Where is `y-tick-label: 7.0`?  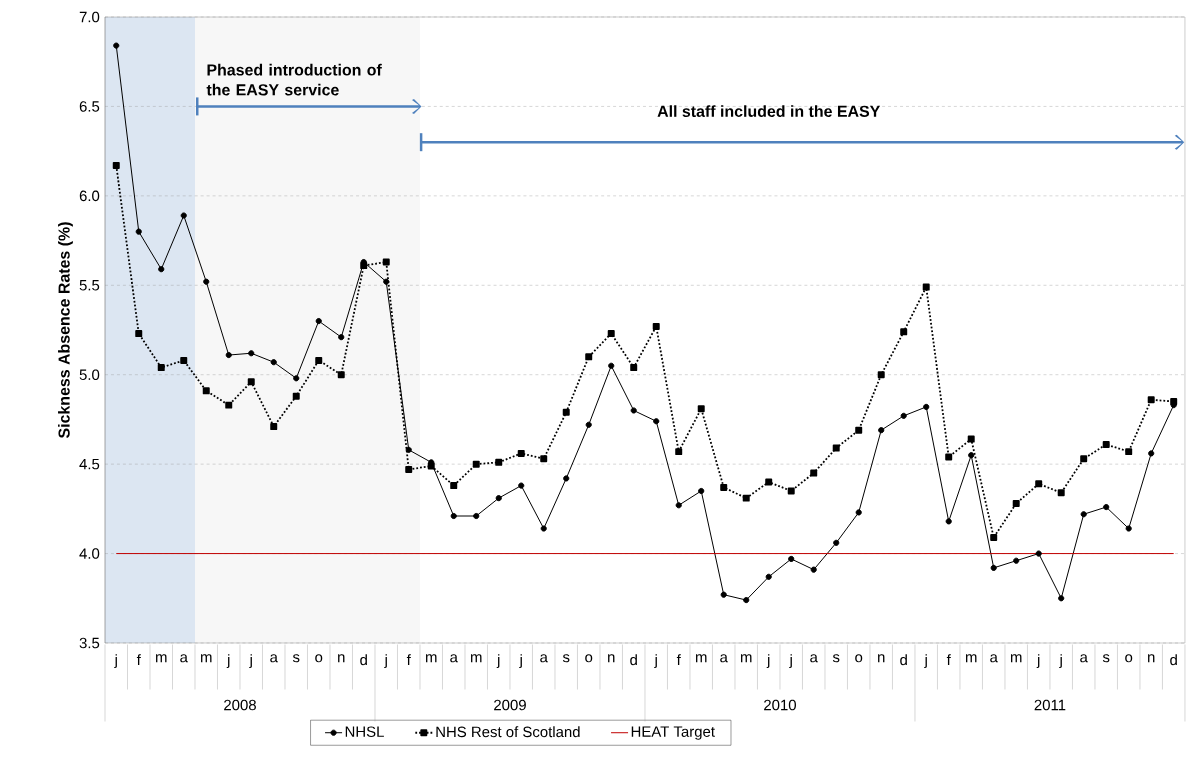 y-tick-label: 7.0 is located at coordinates (89, 17).